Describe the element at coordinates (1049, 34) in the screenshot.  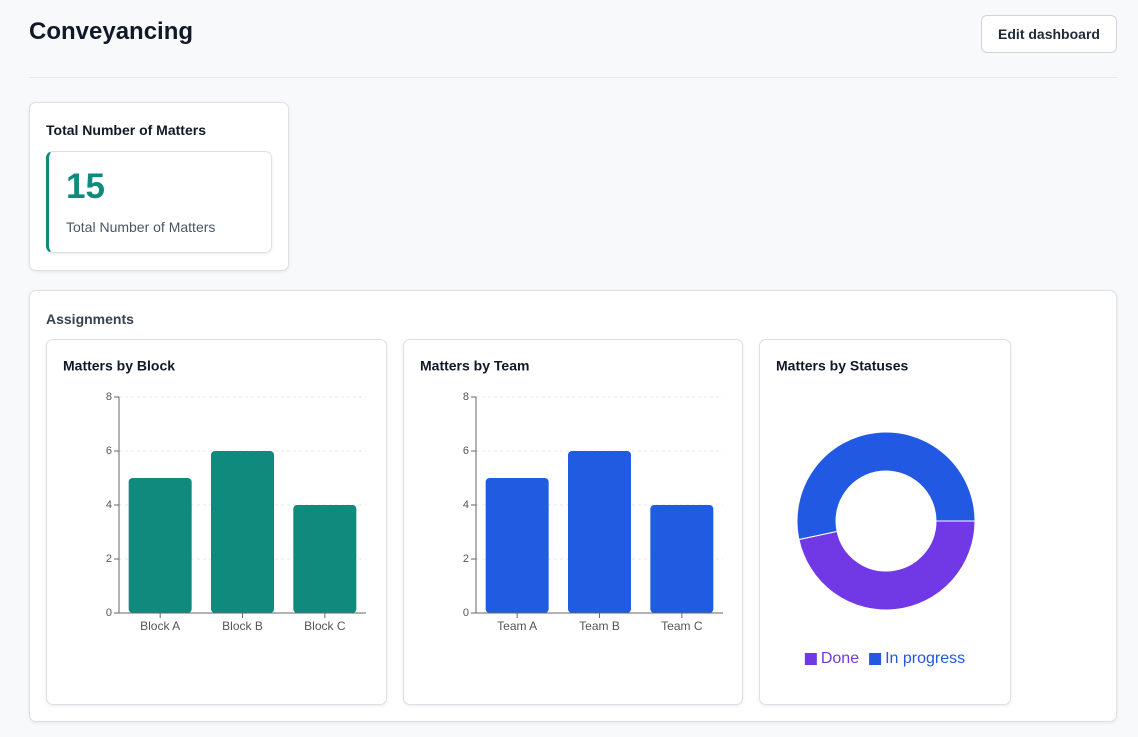
I see `edit-button: Edit dashboard` at that location.